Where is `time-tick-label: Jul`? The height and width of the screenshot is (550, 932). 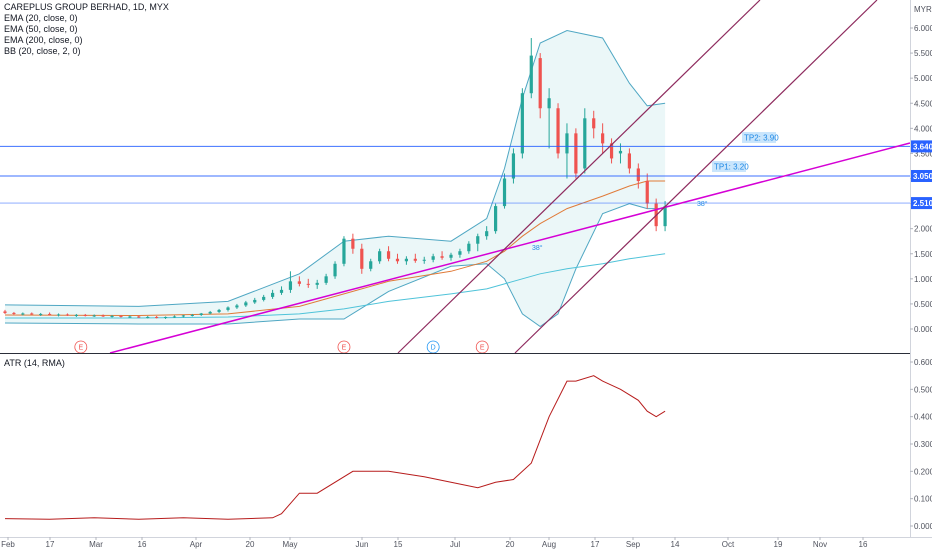
time-tick-label: Jul is located at coordinates (455, 544).